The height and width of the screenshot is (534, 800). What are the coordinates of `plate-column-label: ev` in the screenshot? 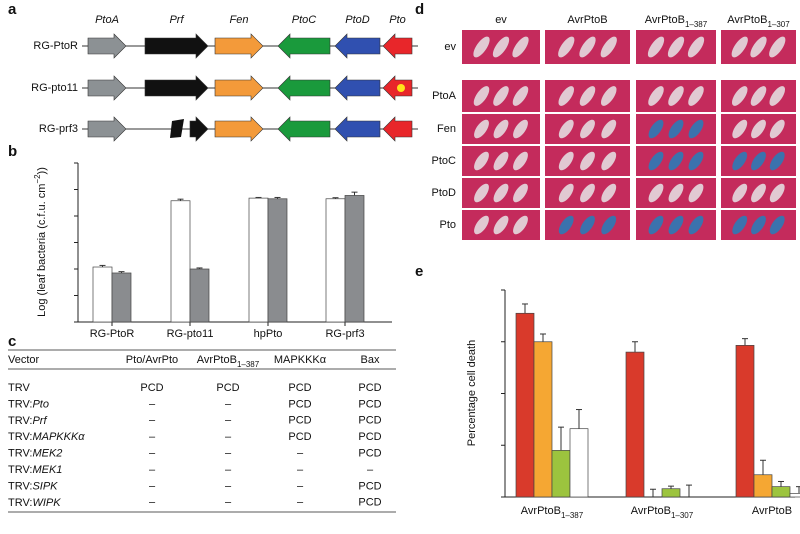 It's located at (501, 20).